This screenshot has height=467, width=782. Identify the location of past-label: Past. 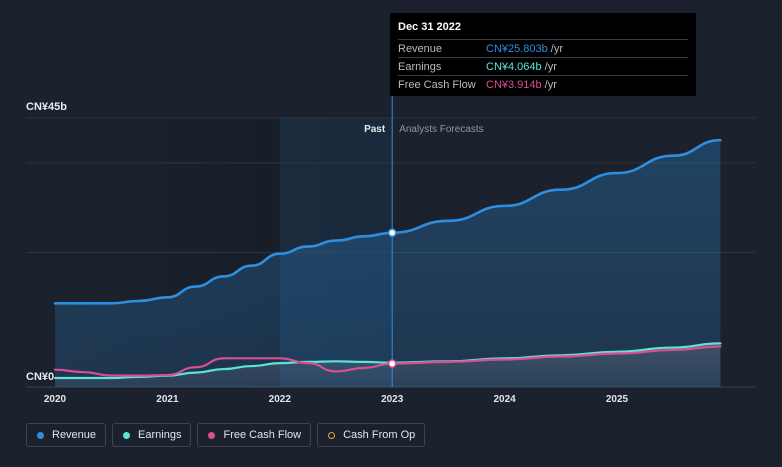
(375, 129).